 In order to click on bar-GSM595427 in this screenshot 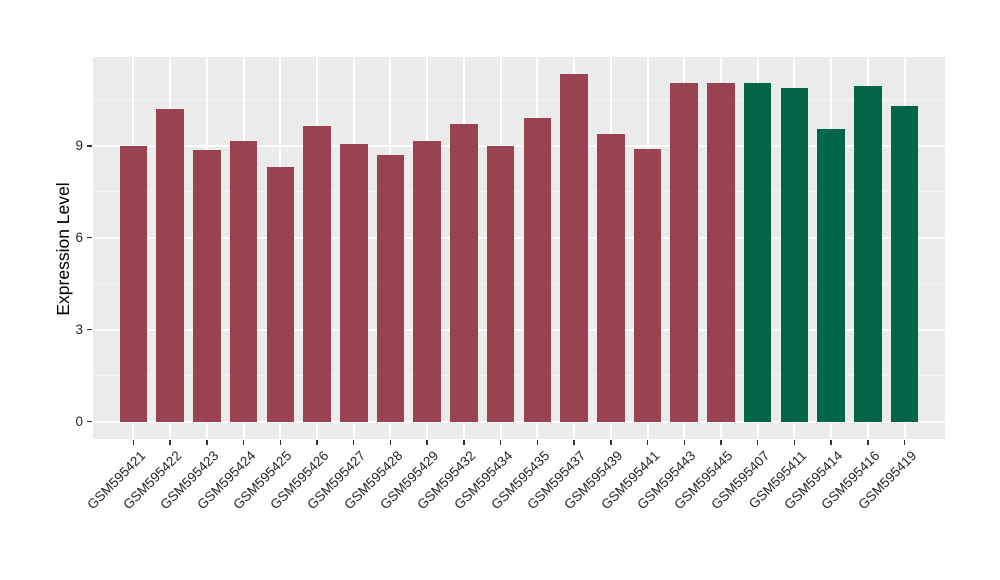, I will do `click(353, 283)`.